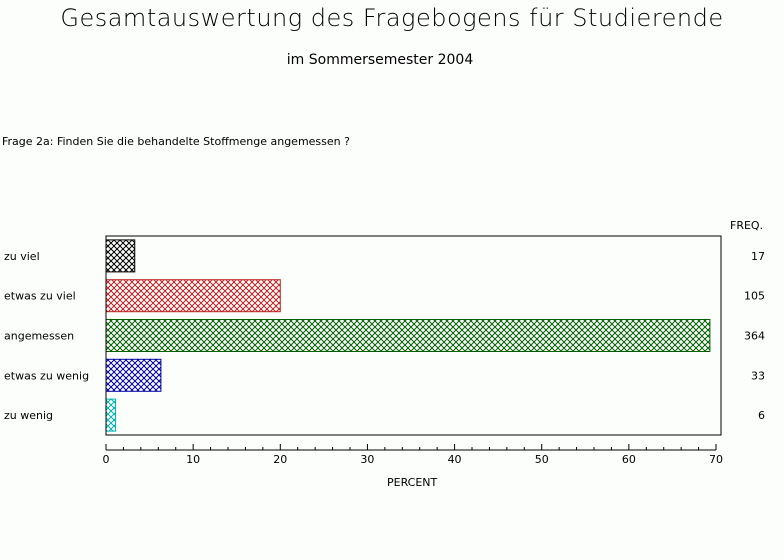 Image resolution: width=784 pixels, height=559 pixels. I want to click on x-tick-label: 60, so click(629, 459).